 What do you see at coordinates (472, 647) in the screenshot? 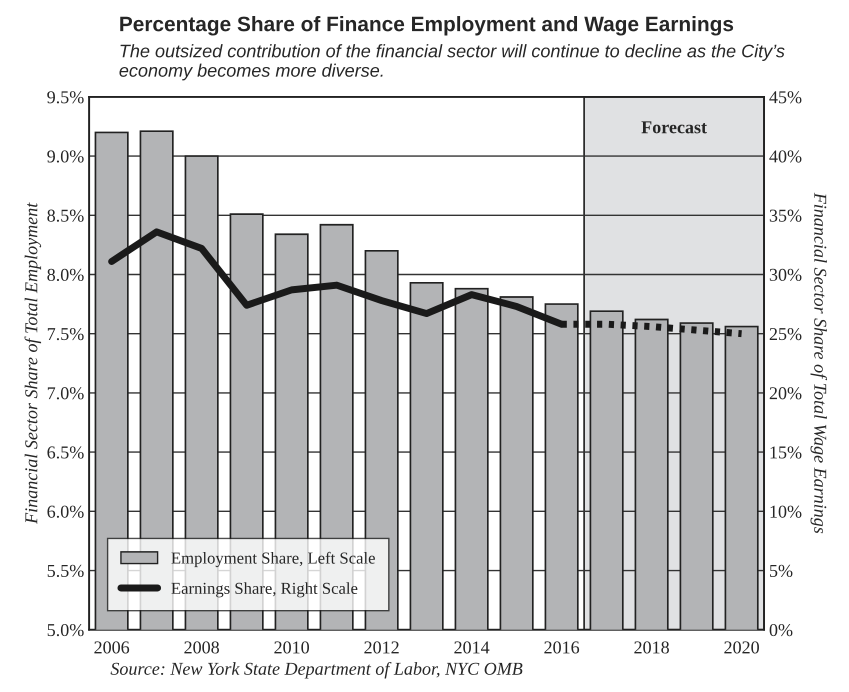
I see `x-tick-label: 2014` at bounding box center [472, 647].